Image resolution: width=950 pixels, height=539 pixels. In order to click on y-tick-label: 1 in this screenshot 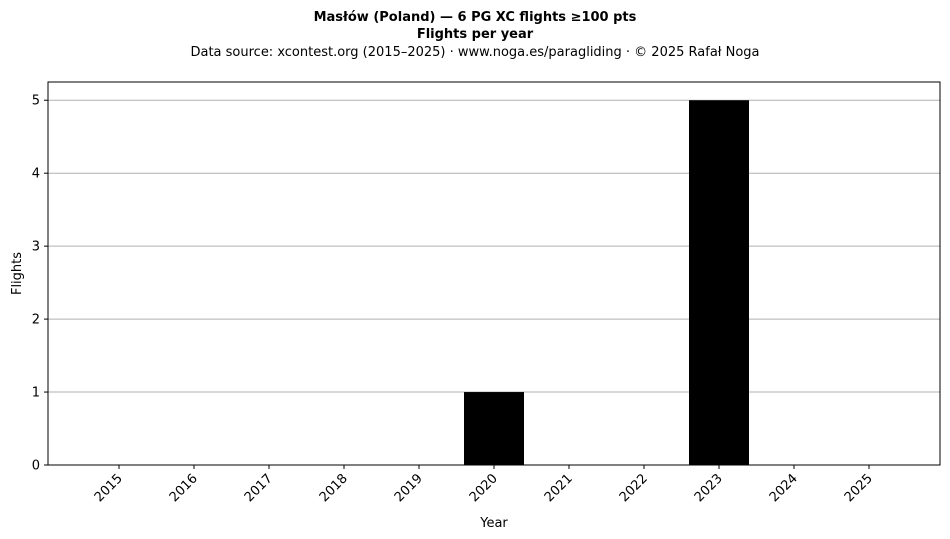, I will do `click(36, 393)`.